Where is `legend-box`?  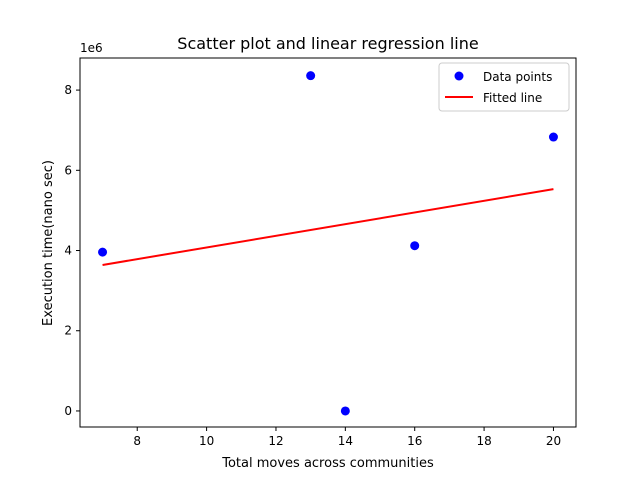
legend-box is located at coordinates (504, 87).